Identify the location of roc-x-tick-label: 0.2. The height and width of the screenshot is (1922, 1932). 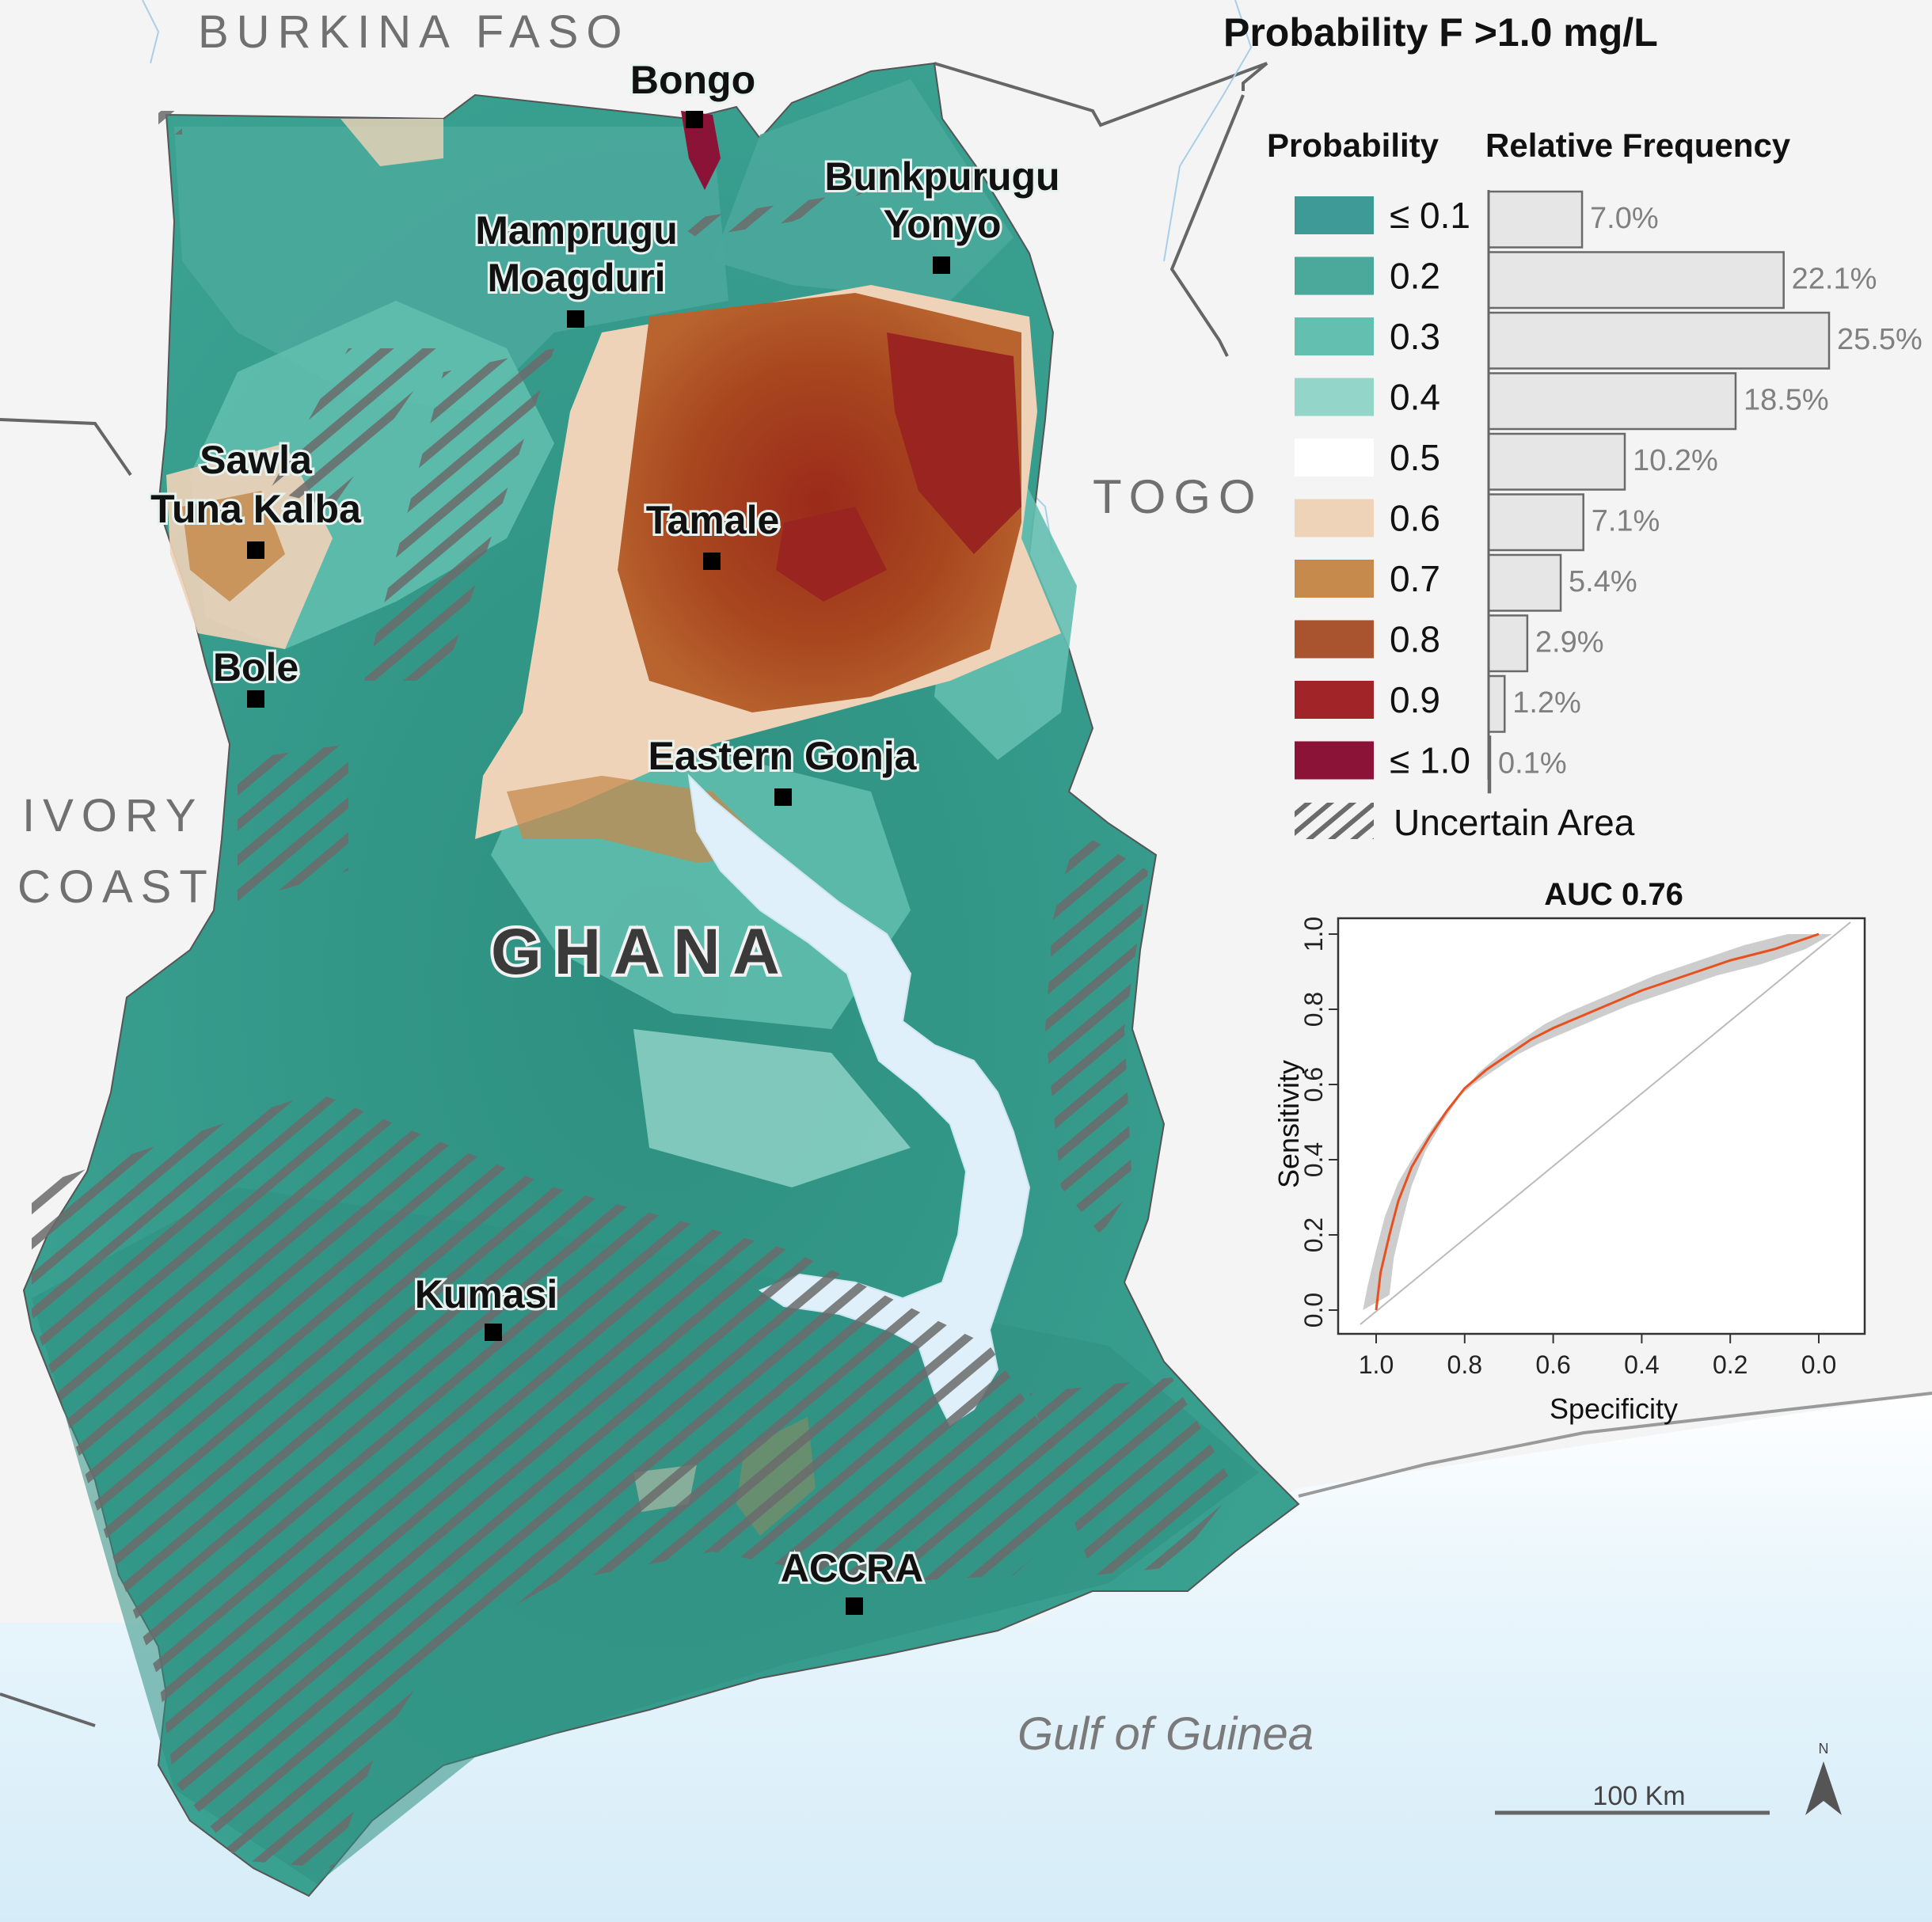
(1731, 1364).